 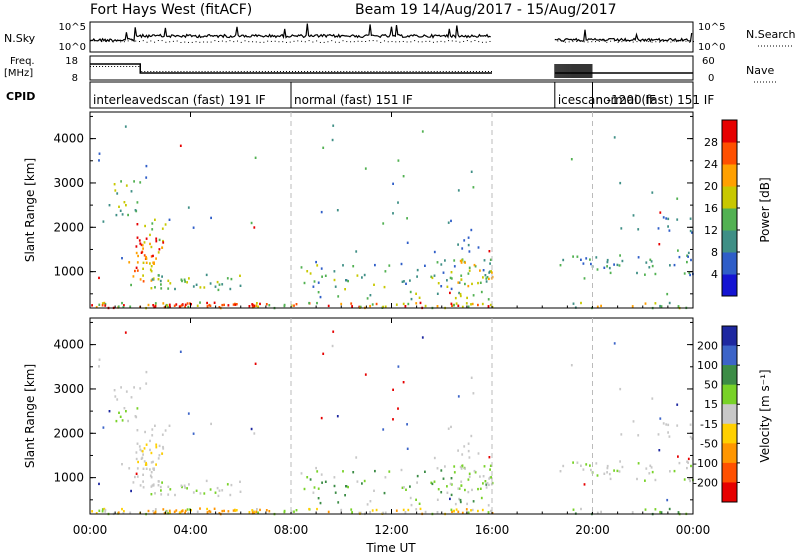 What do you see at coordinates (711, 142) in the screenshot?
I see `power-colorbar-tick: 28` at bounding box center [711, 142].